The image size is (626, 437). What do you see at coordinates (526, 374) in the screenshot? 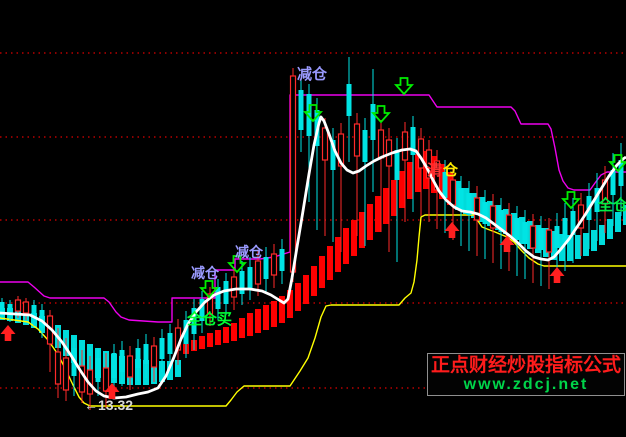
I see `watermark-box: 正点财经炒股指标公式 www.zdcj.net` at bounding box center [526, 374].